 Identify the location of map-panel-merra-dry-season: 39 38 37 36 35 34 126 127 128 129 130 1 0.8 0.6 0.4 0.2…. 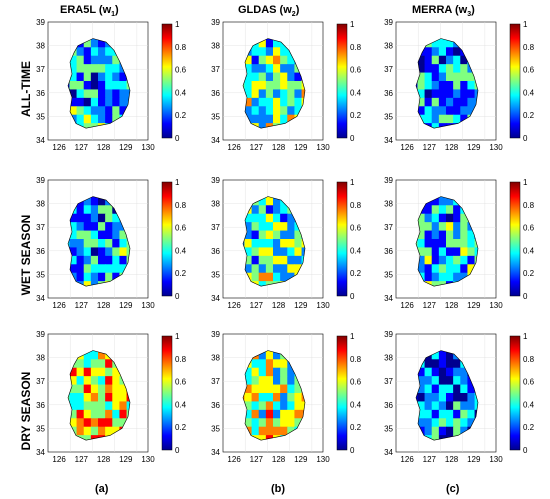
(460, 401).